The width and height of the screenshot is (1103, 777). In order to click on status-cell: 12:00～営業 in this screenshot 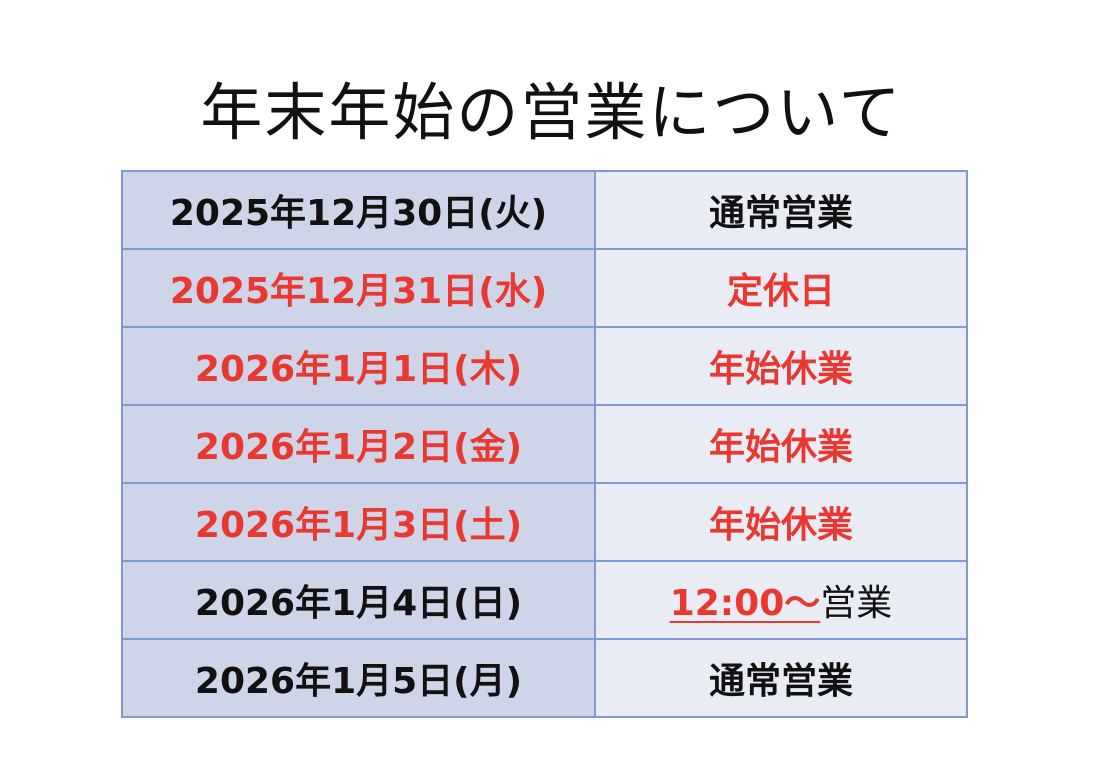, I will do `click(781, 600)`.